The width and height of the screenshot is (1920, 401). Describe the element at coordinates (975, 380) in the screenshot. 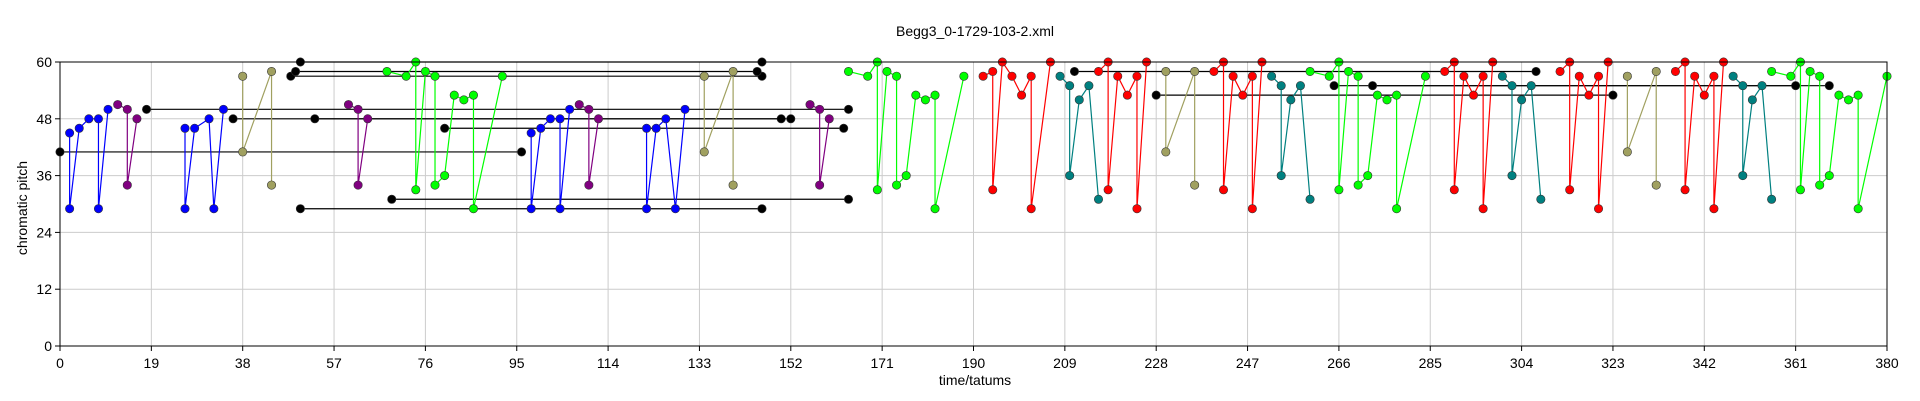

I see `x-axis-label: time/tatums` at that location.